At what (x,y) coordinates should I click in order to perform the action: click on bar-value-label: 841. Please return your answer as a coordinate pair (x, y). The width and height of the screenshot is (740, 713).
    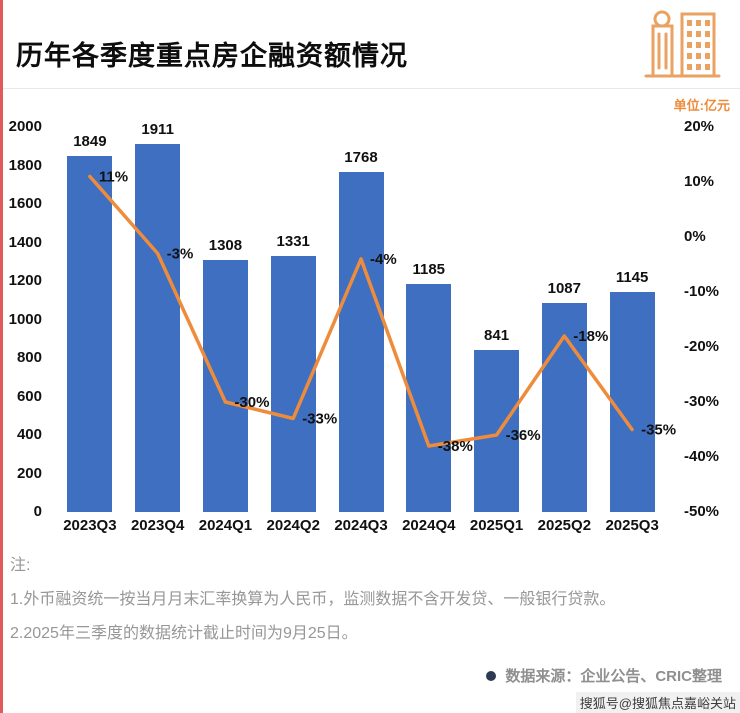
    Looking at the image, I should click on (497, 336).